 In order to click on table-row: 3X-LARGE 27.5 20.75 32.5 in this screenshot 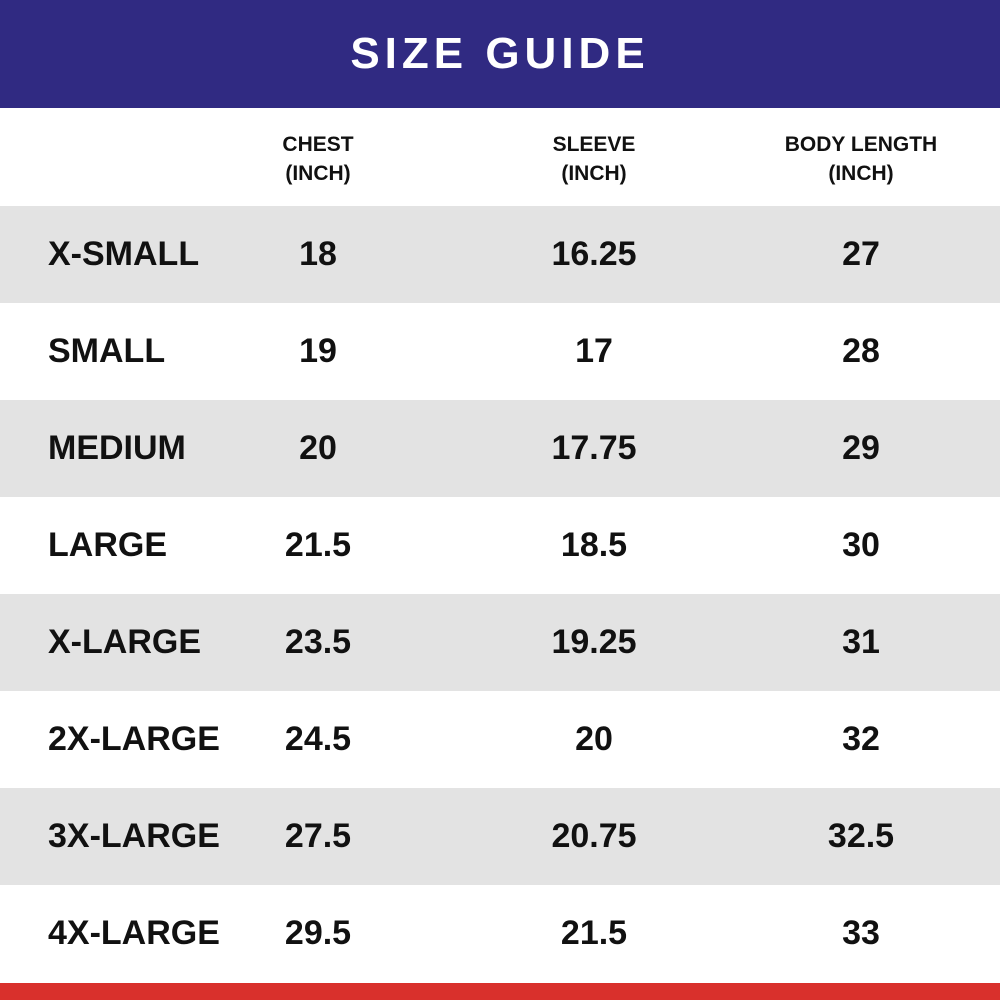, I will do `click(500, 836)`.